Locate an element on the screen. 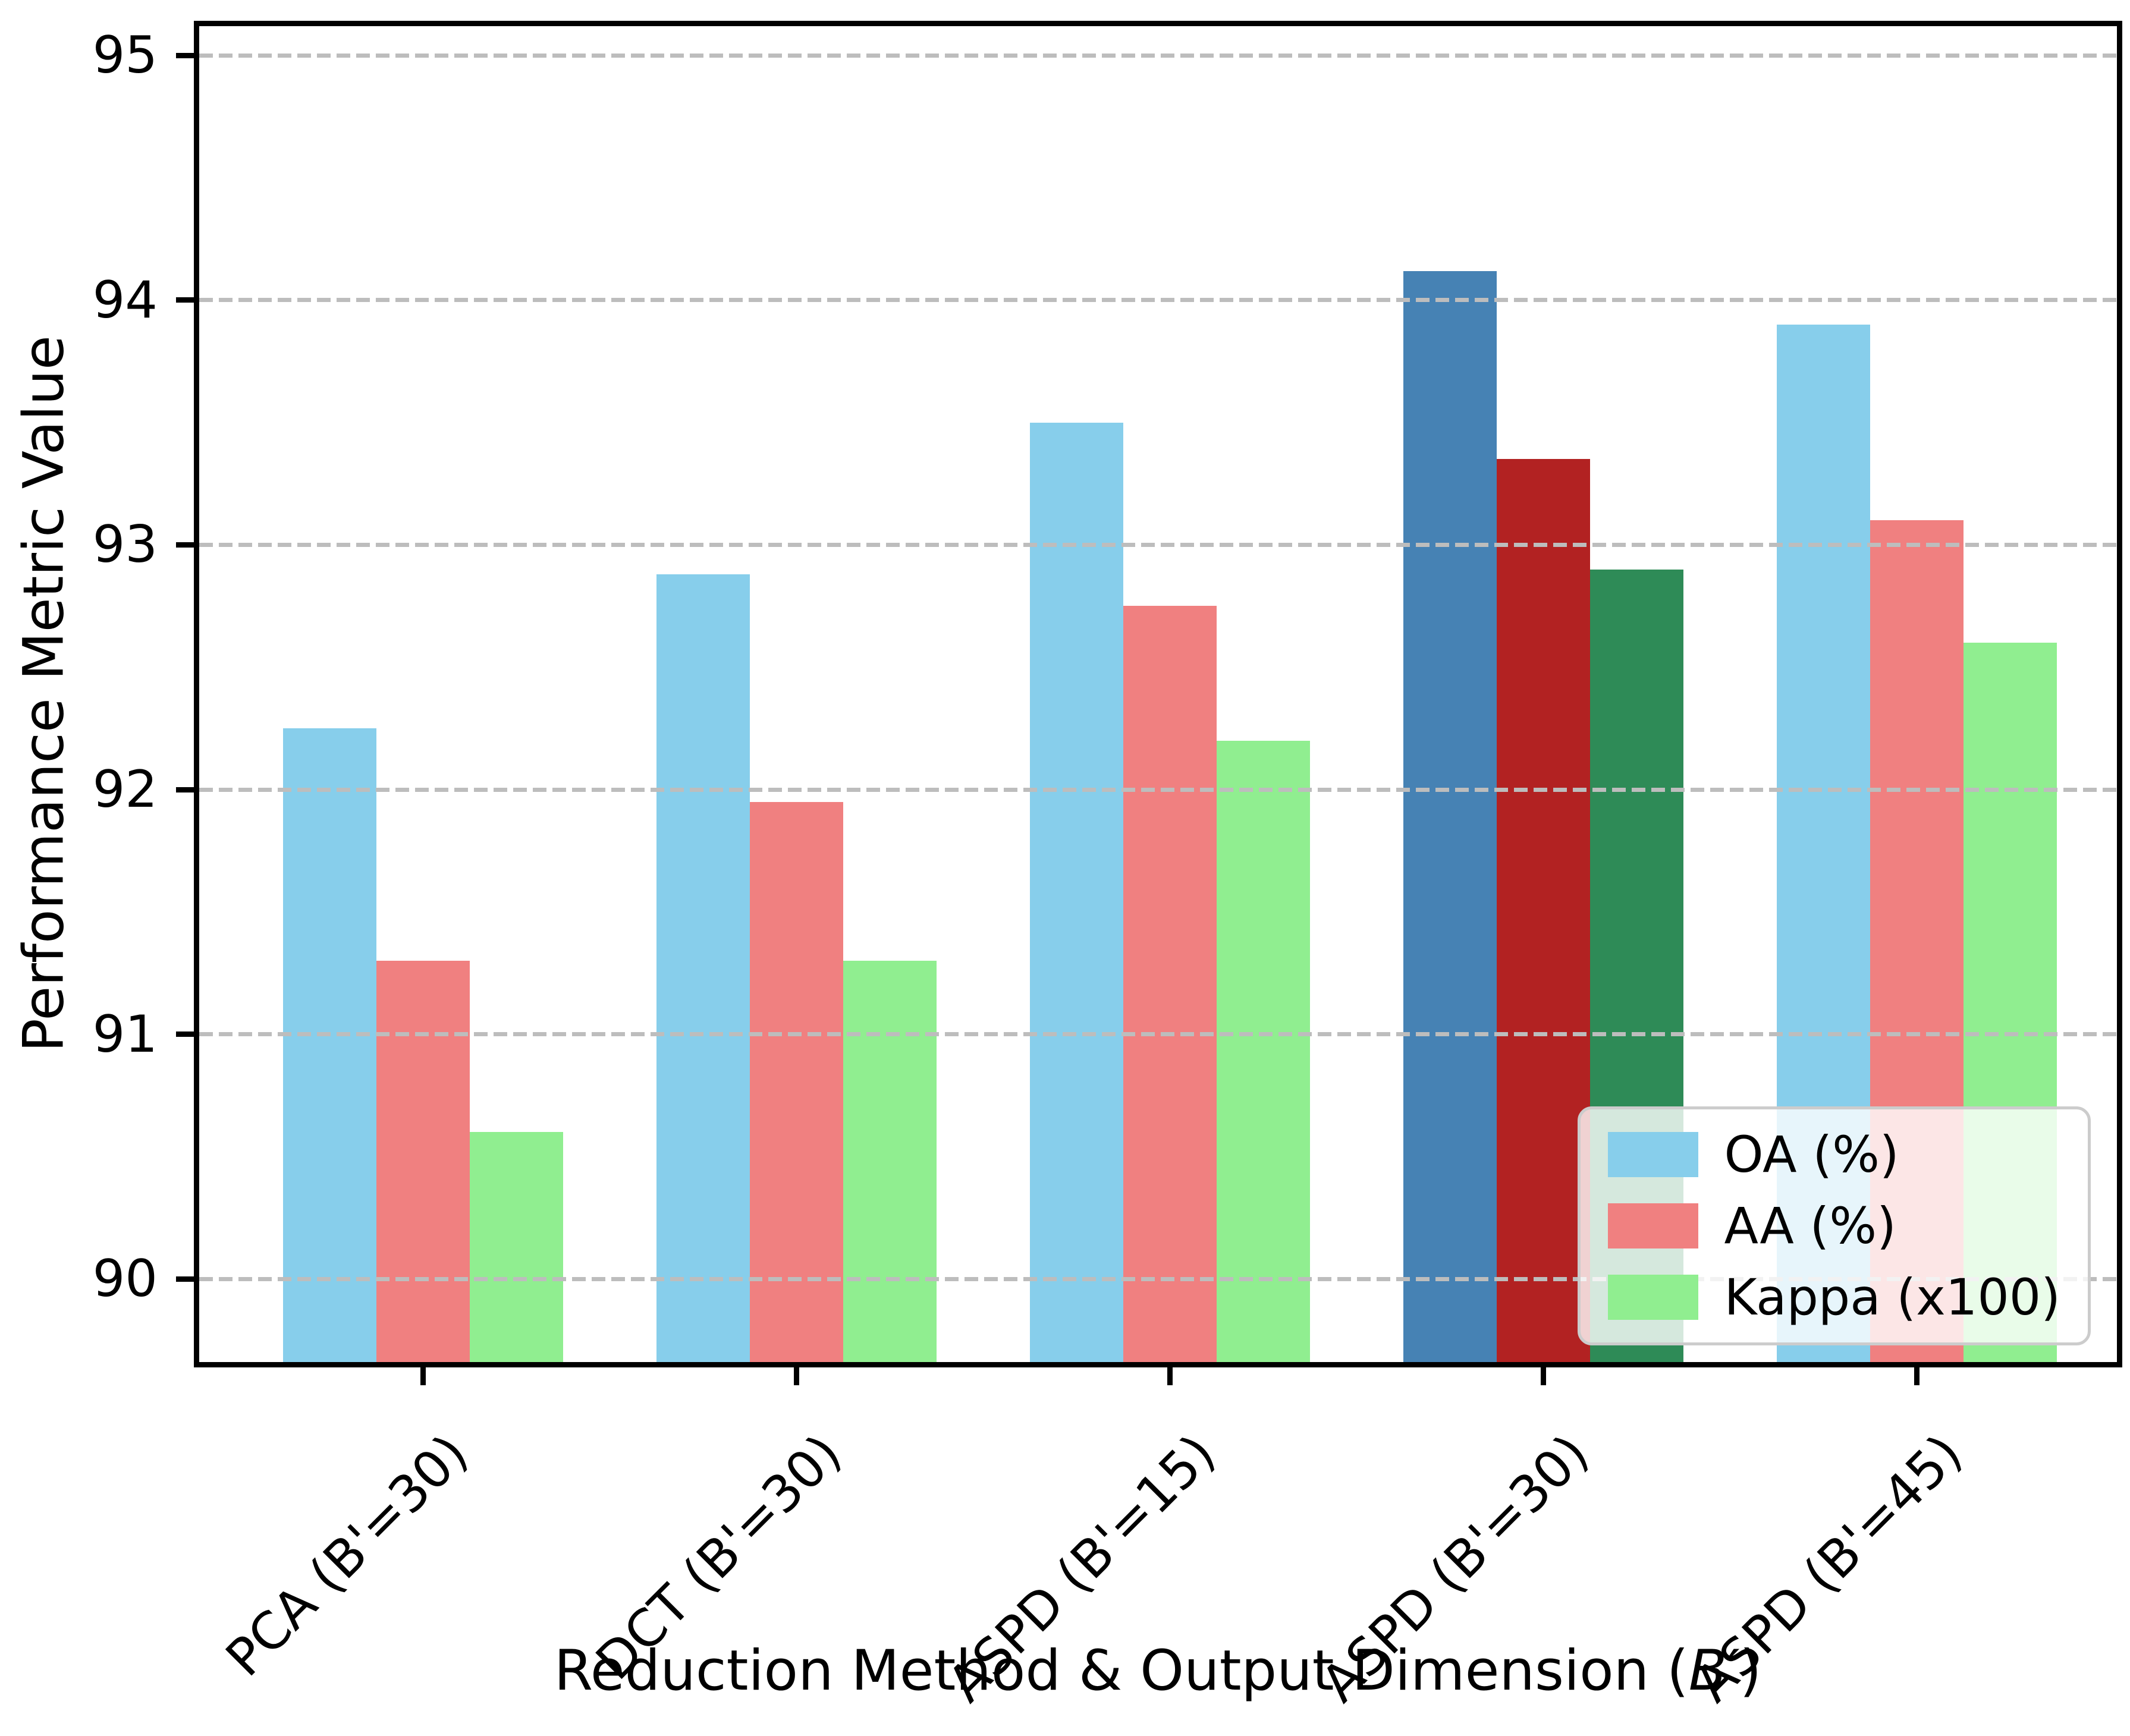 Image resolution: width=2130 pixels, height=1736 pixels. x-axis-title: Reduction Method & Output Dimension (B′) is located at coordinates (1158, 1670).